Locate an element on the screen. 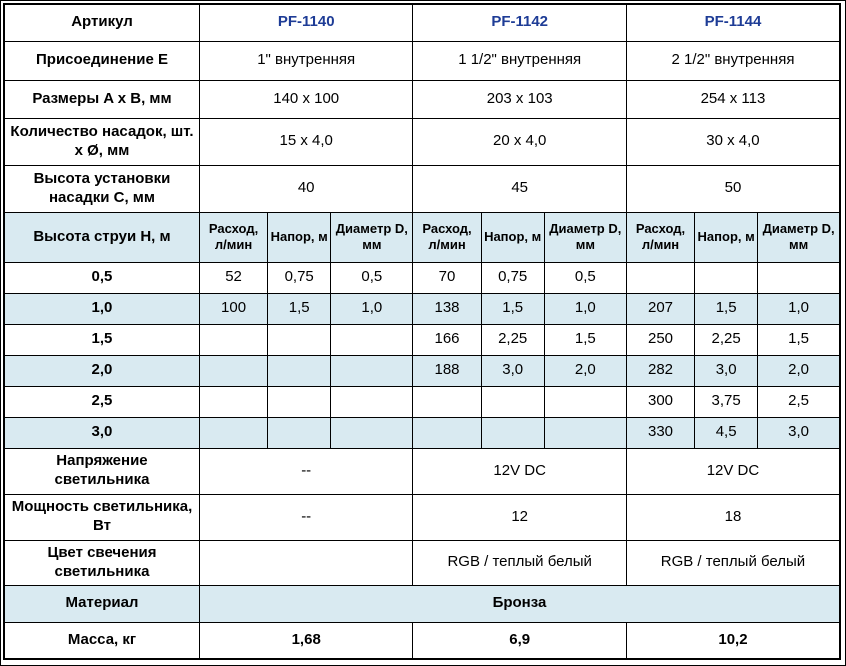 This screenshot has height=666, width=846. jet-cell: 2,5 is located at coordinates (799, 401).